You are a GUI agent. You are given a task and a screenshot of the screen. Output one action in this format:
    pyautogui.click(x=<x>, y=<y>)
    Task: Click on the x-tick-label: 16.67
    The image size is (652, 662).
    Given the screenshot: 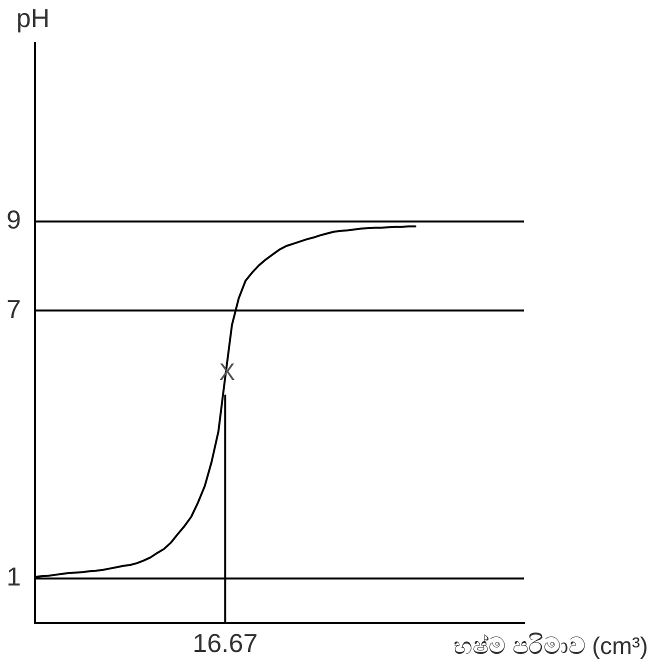 What is the action you would take?
    pyautogui.click(x=225, y=643)
    